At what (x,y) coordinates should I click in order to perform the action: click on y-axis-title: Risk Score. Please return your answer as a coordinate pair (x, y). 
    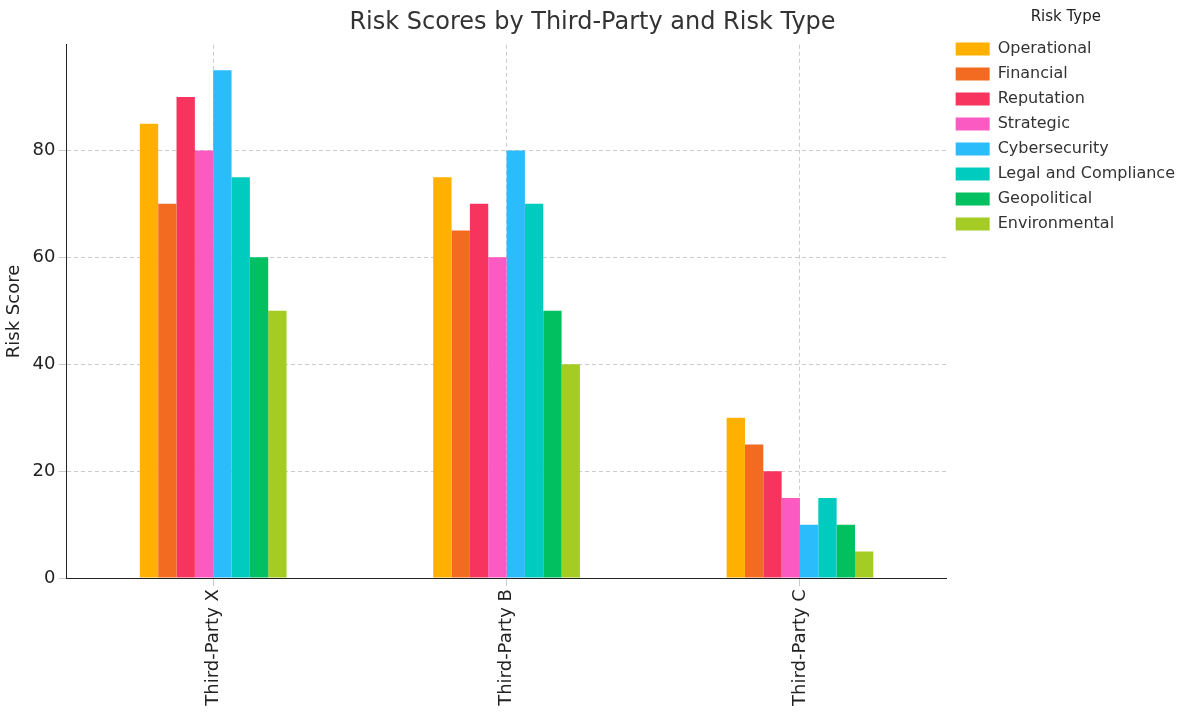
    Looking at the image, I should click on (13, 311).